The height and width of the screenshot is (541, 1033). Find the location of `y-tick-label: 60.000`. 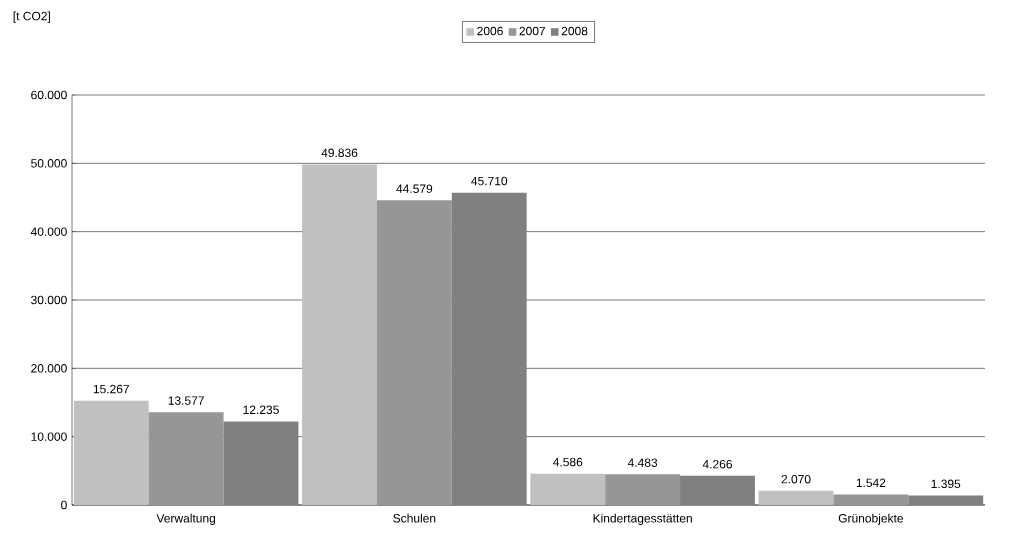

y-tick-label: 60.000 is located at coordinates (49, 95).